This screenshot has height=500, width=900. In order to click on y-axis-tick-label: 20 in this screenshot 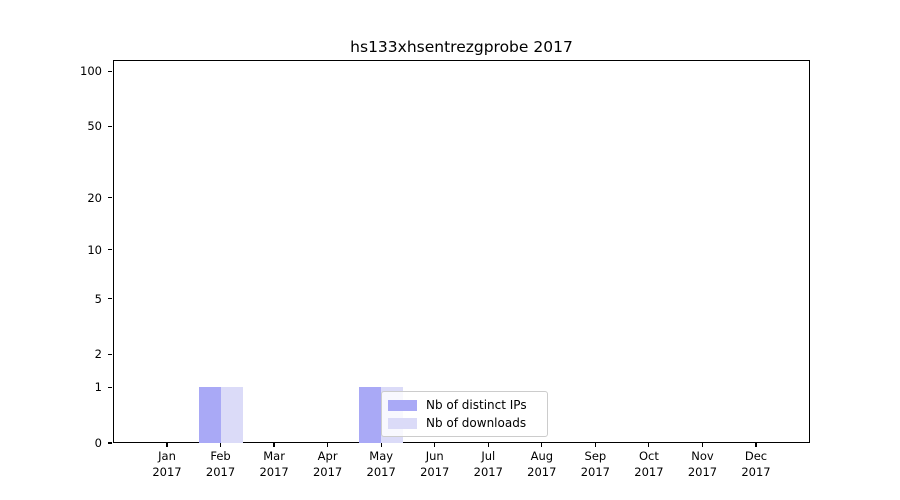, I will do `click(94, 197)`.